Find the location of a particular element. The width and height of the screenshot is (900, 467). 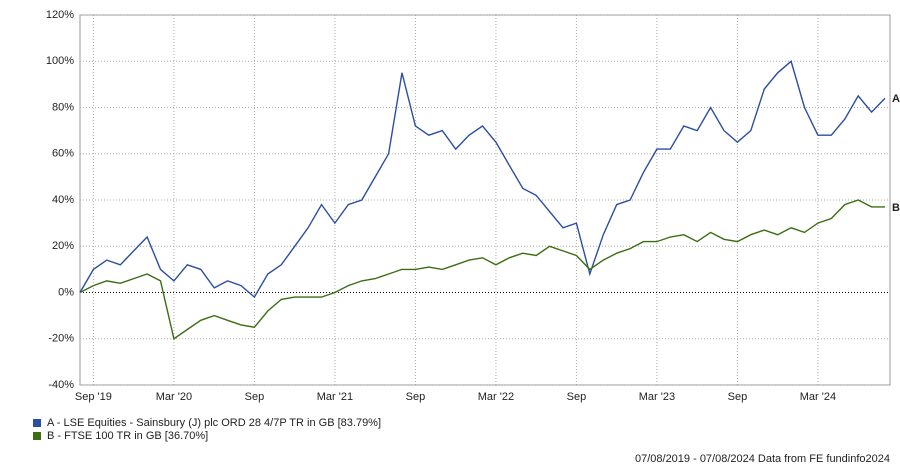

y-tick-label: 40% is located at coordinates (63, 200).